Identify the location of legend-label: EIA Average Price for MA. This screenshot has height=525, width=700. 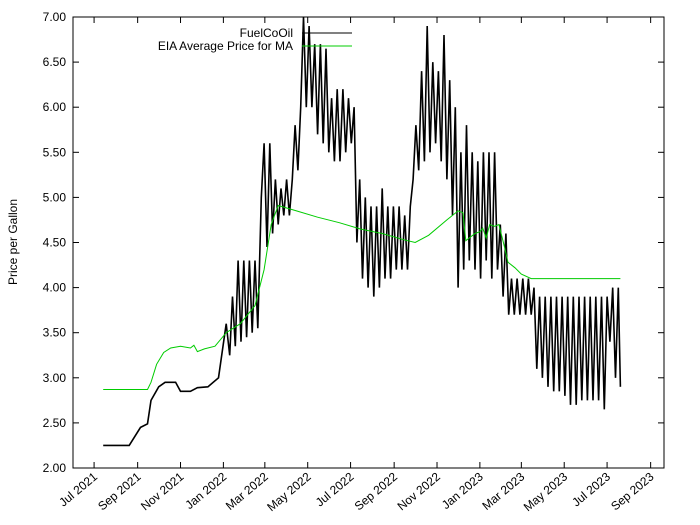
(225, 46).